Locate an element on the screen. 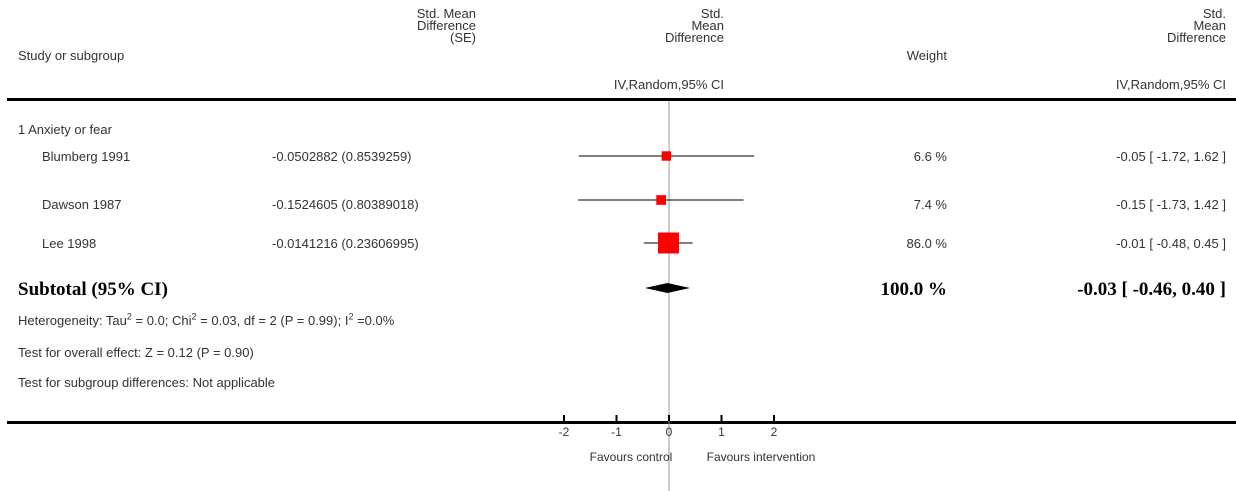 The height and width of the screenshot is (491, 1236). smd-se-header-line2: Difference is located at coordinates (446, 25).